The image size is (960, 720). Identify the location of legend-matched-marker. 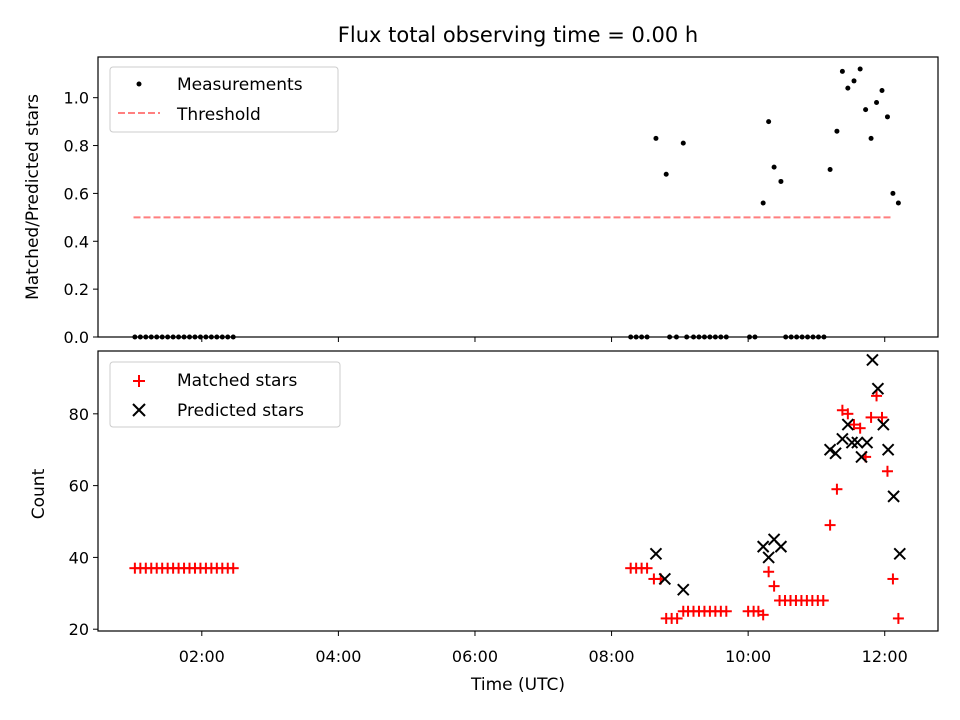
(139, 381).